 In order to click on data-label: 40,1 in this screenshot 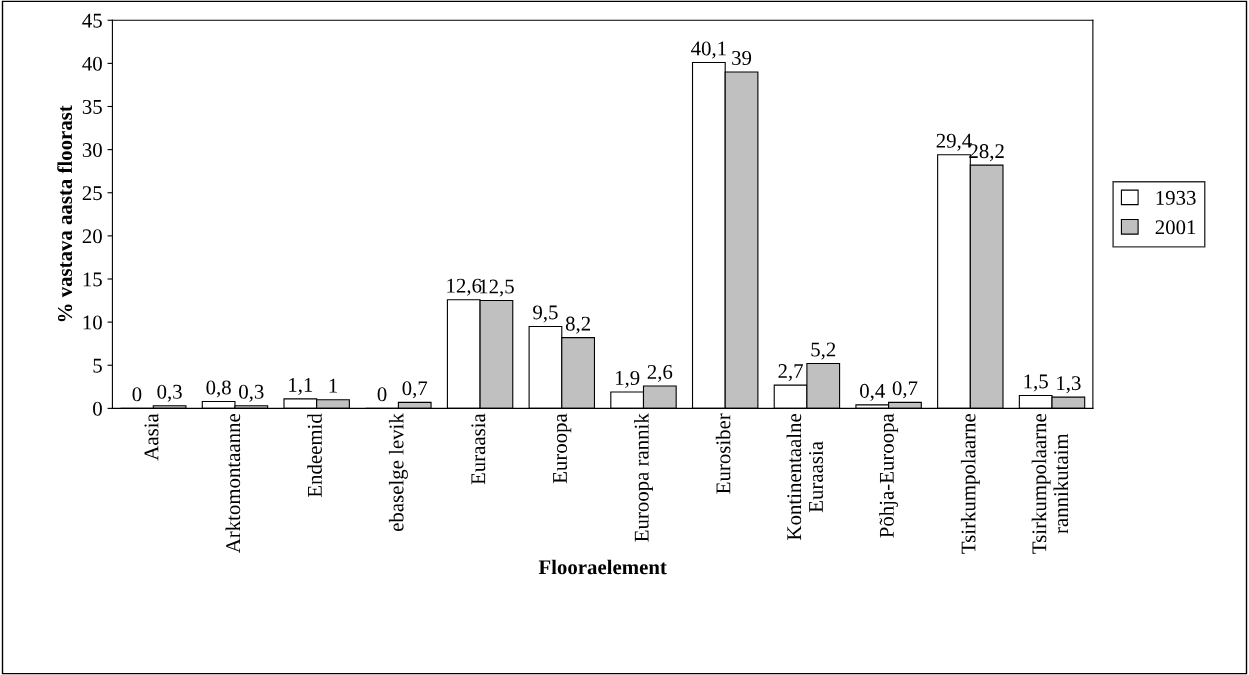, I will do `click(708, 50)`.